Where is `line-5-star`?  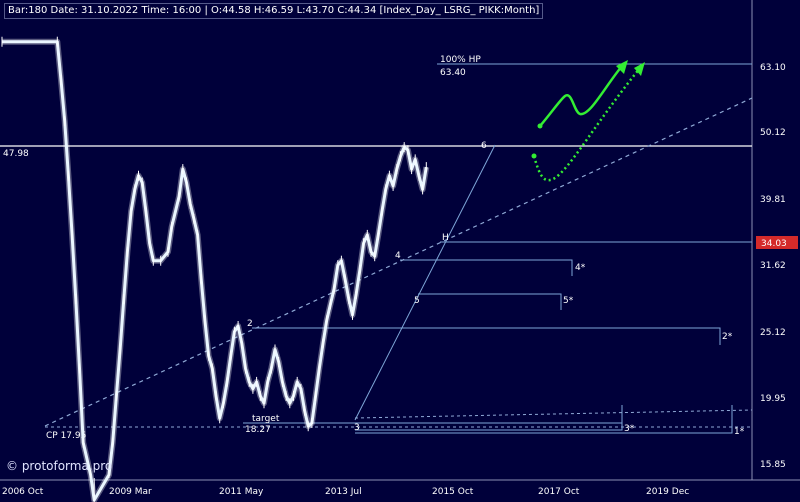 line-5-star is located at coordinates (490, 301).